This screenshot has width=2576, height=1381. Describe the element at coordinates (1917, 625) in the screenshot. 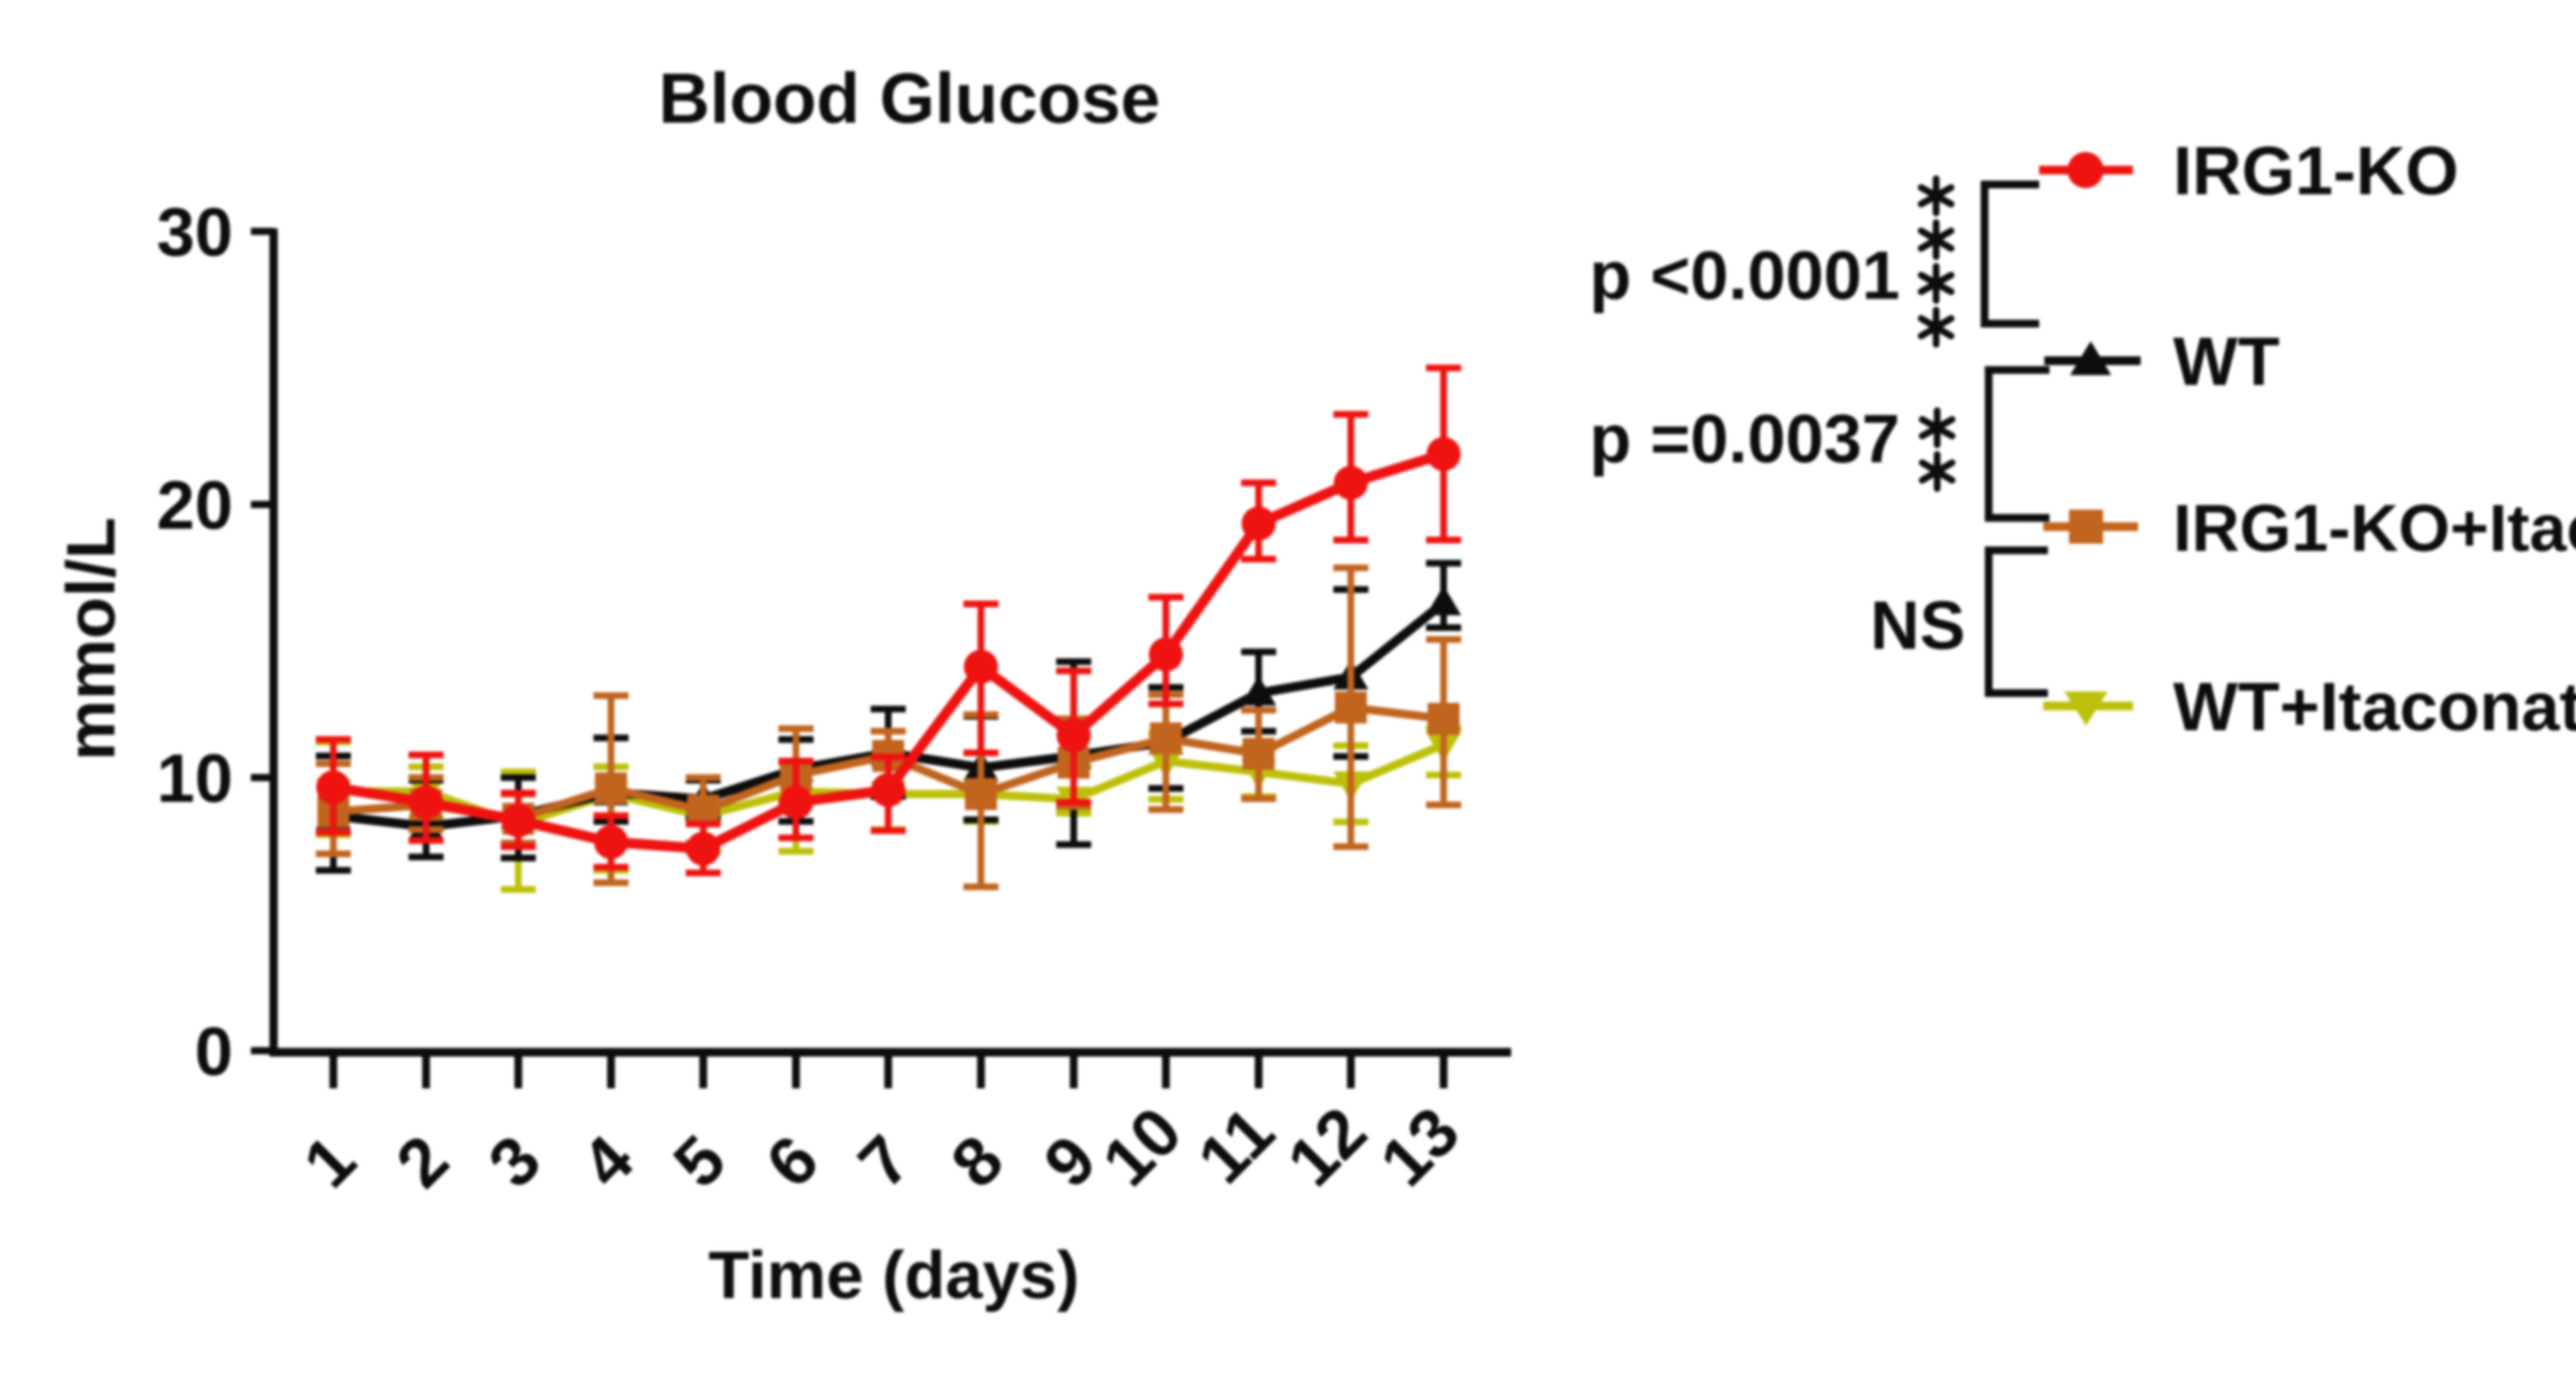

I see `svg-text: NS` at that location.